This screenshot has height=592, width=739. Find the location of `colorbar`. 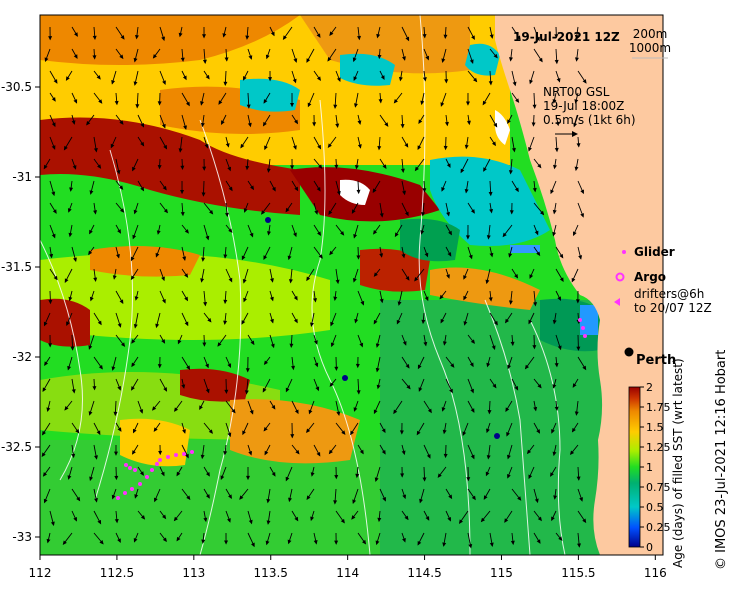

colorbar is located at coordinates (634, 467).